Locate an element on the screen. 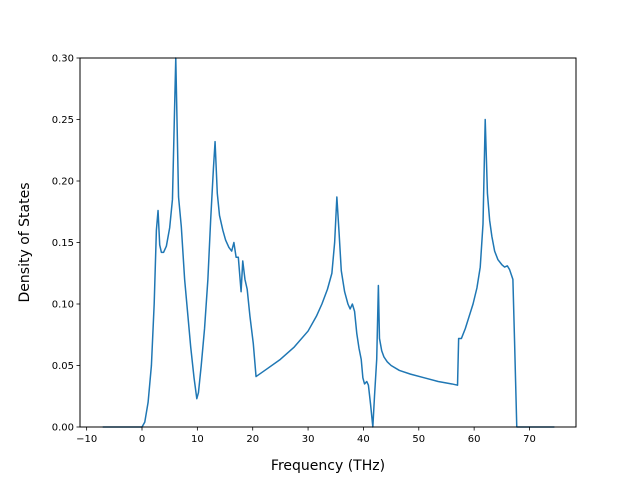 The image size is (640, 480). x-axis-ticks: −10 0 10 20 30 40 50 60 70 is located at coordinates (306, 436).